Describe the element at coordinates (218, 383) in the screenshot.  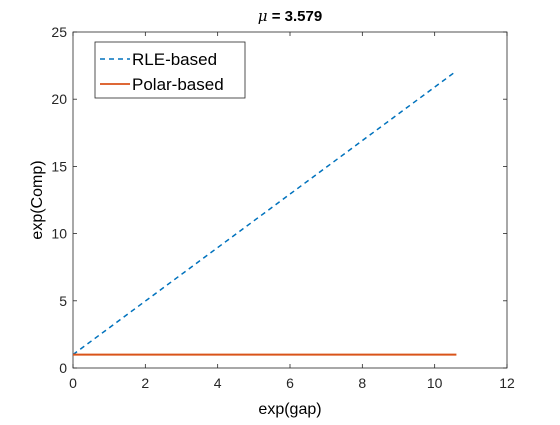
I see `x-tick-label: 4` at that location.